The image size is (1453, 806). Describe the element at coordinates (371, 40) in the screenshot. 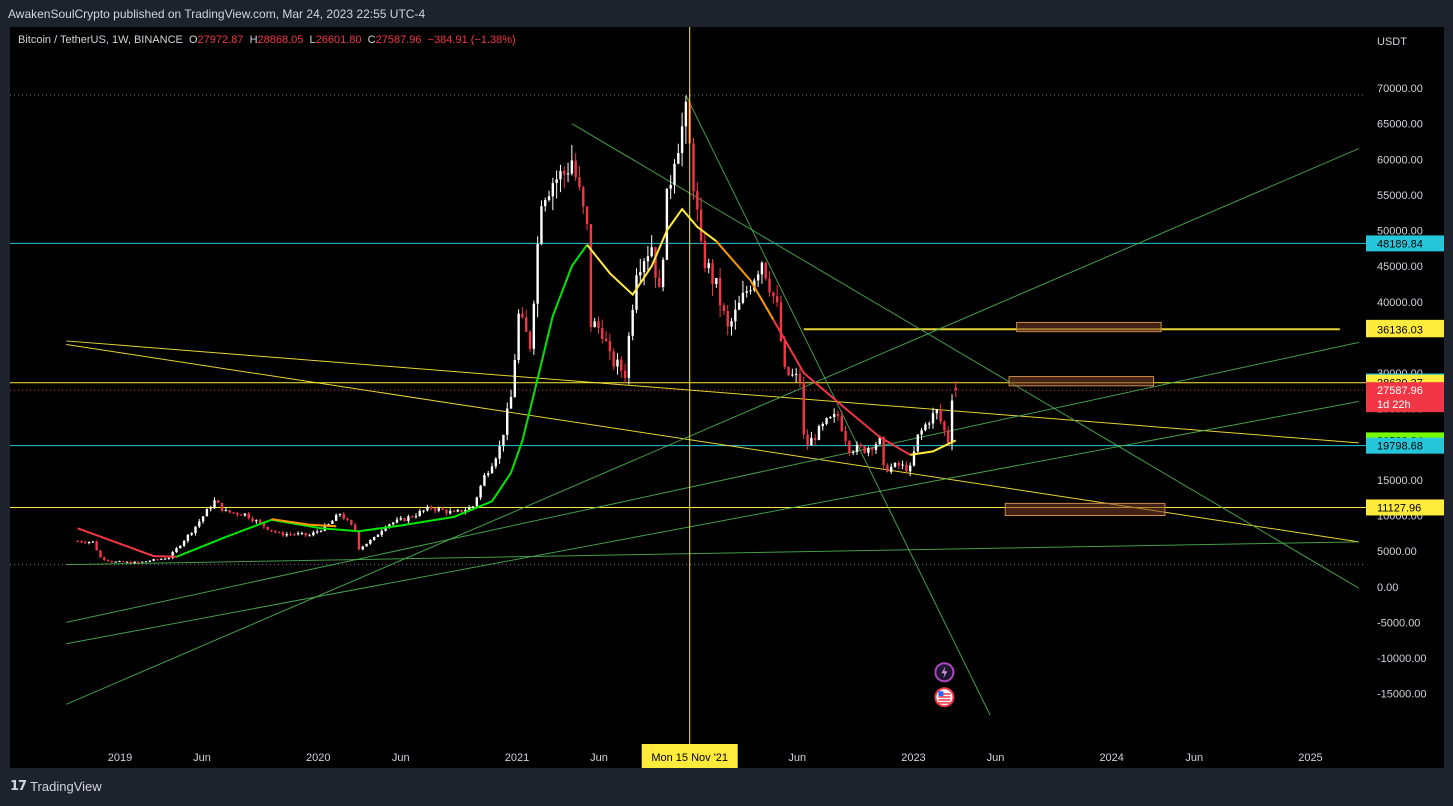

I see `legend-close-label: C` at that location.